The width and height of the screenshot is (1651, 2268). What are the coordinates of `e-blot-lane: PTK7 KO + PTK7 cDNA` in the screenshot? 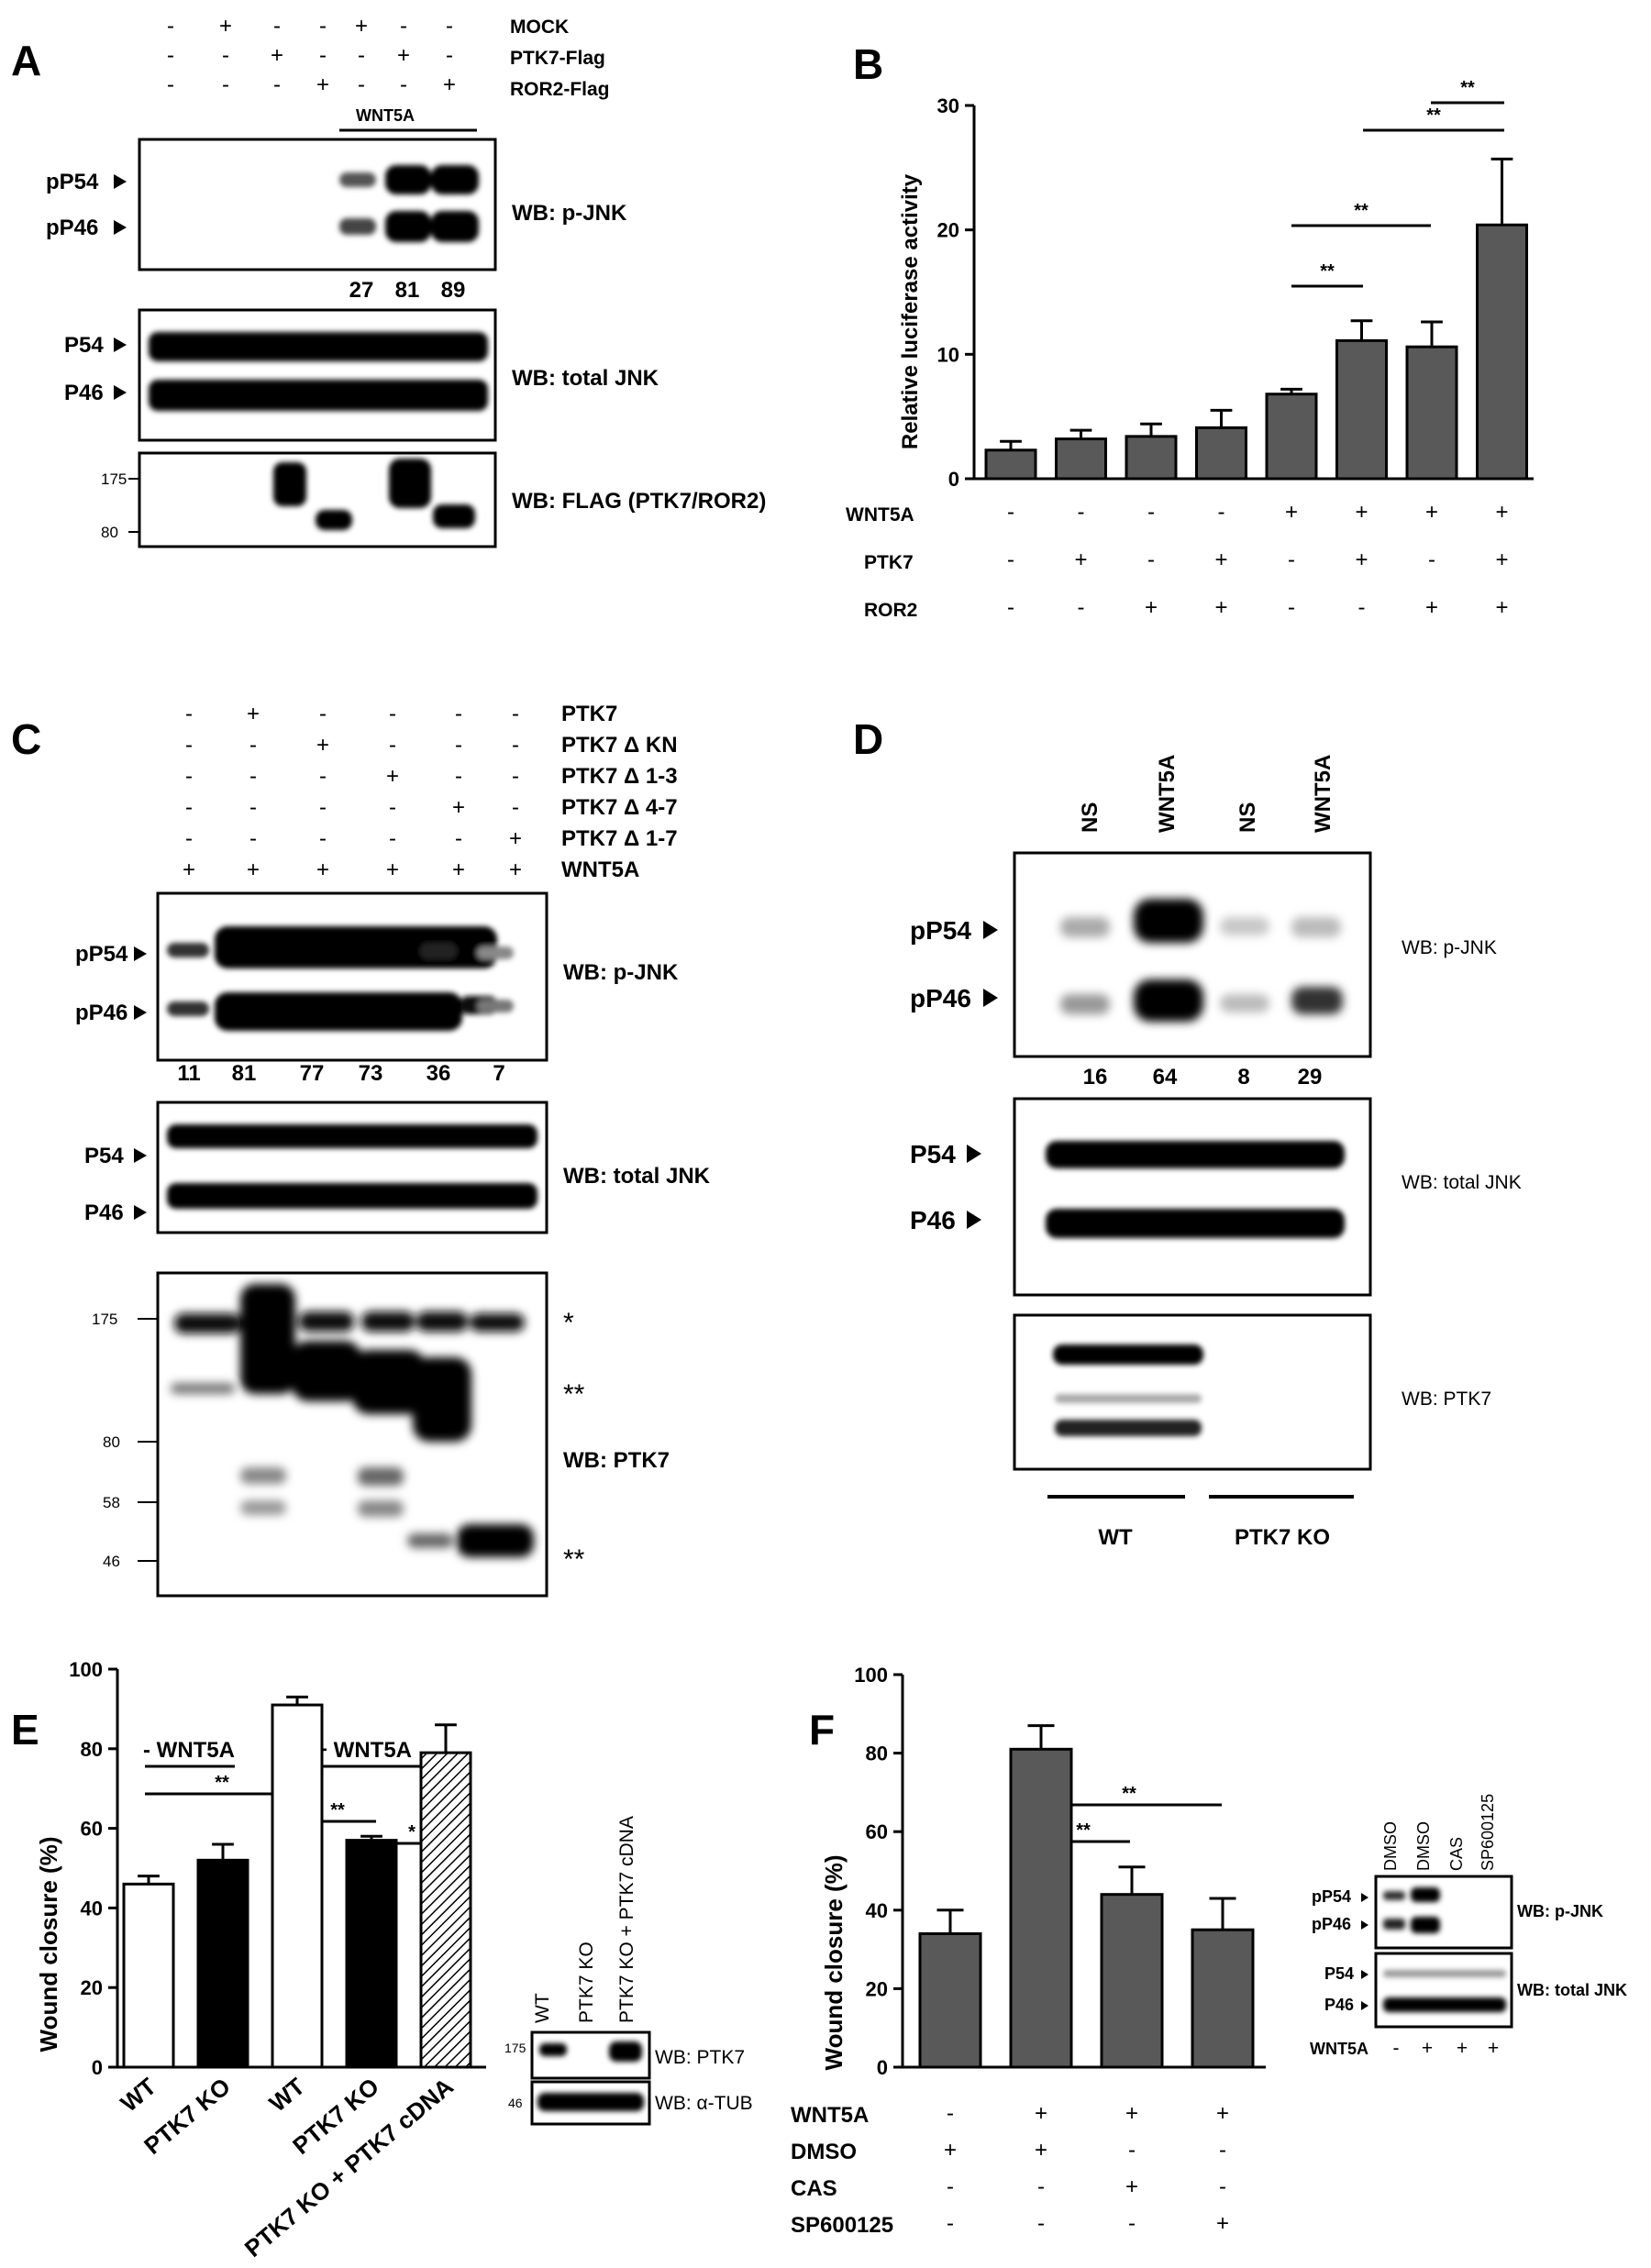 It's located at (626, 1919).